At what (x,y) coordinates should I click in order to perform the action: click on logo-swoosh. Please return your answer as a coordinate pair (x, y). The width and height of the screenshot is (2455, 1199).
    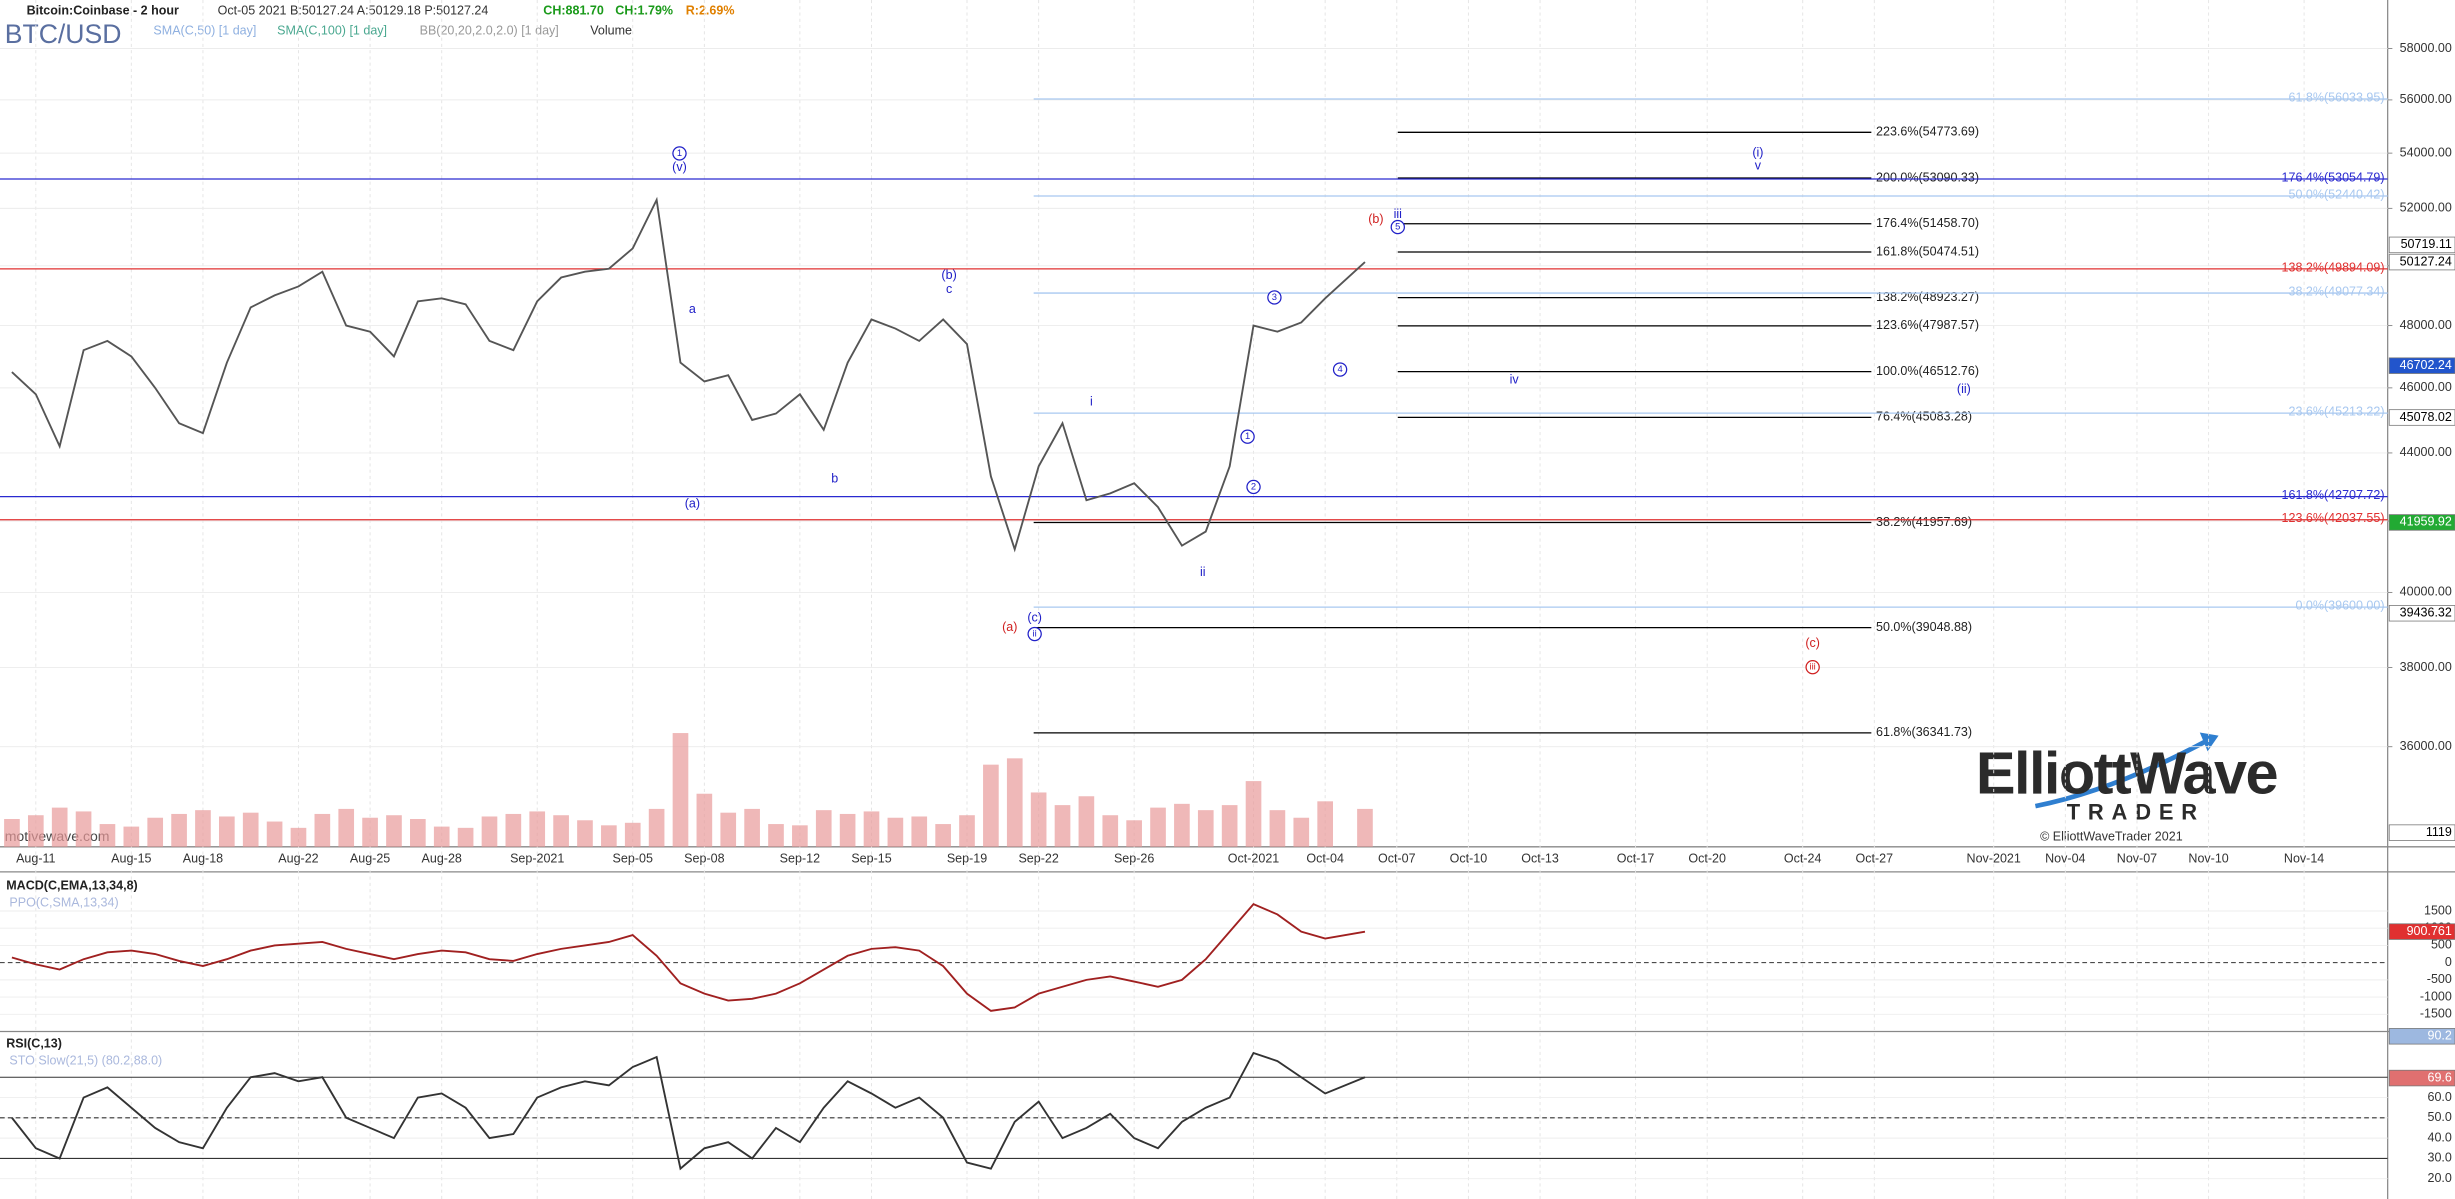
    Looking at the image, I should click on (2121, 773).